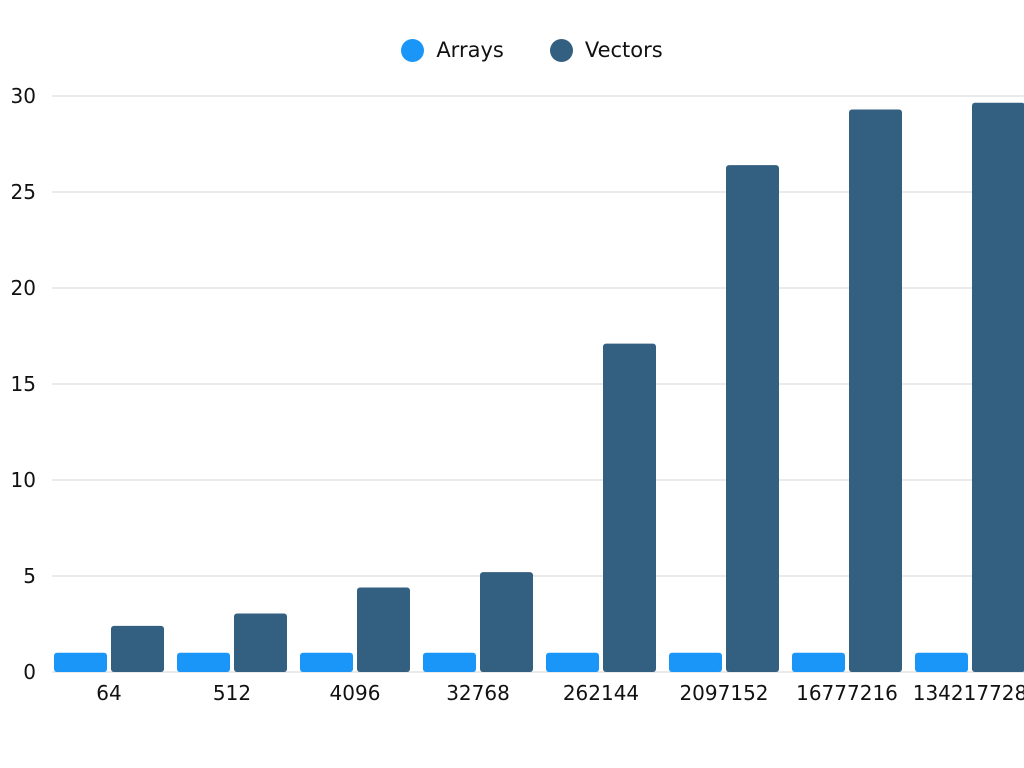 The height and width of the screenshot is (768, 1024). What do you see at coordinates (355, 693) in the screenshot?
I see `x-tick-label: 4096` at bounding box center [355, 693].